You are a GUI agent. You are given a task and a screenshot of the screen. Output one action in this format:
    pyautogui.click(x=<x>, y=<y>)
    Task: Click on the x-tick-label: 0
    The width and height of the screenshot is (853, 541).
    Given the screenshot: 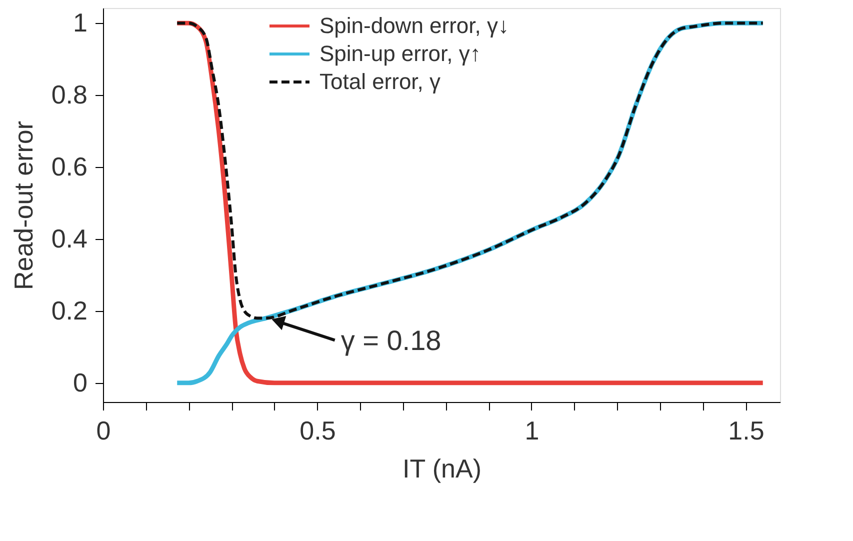 What is the action you would take?
    pyautogui.click(x=103, y=431)
    